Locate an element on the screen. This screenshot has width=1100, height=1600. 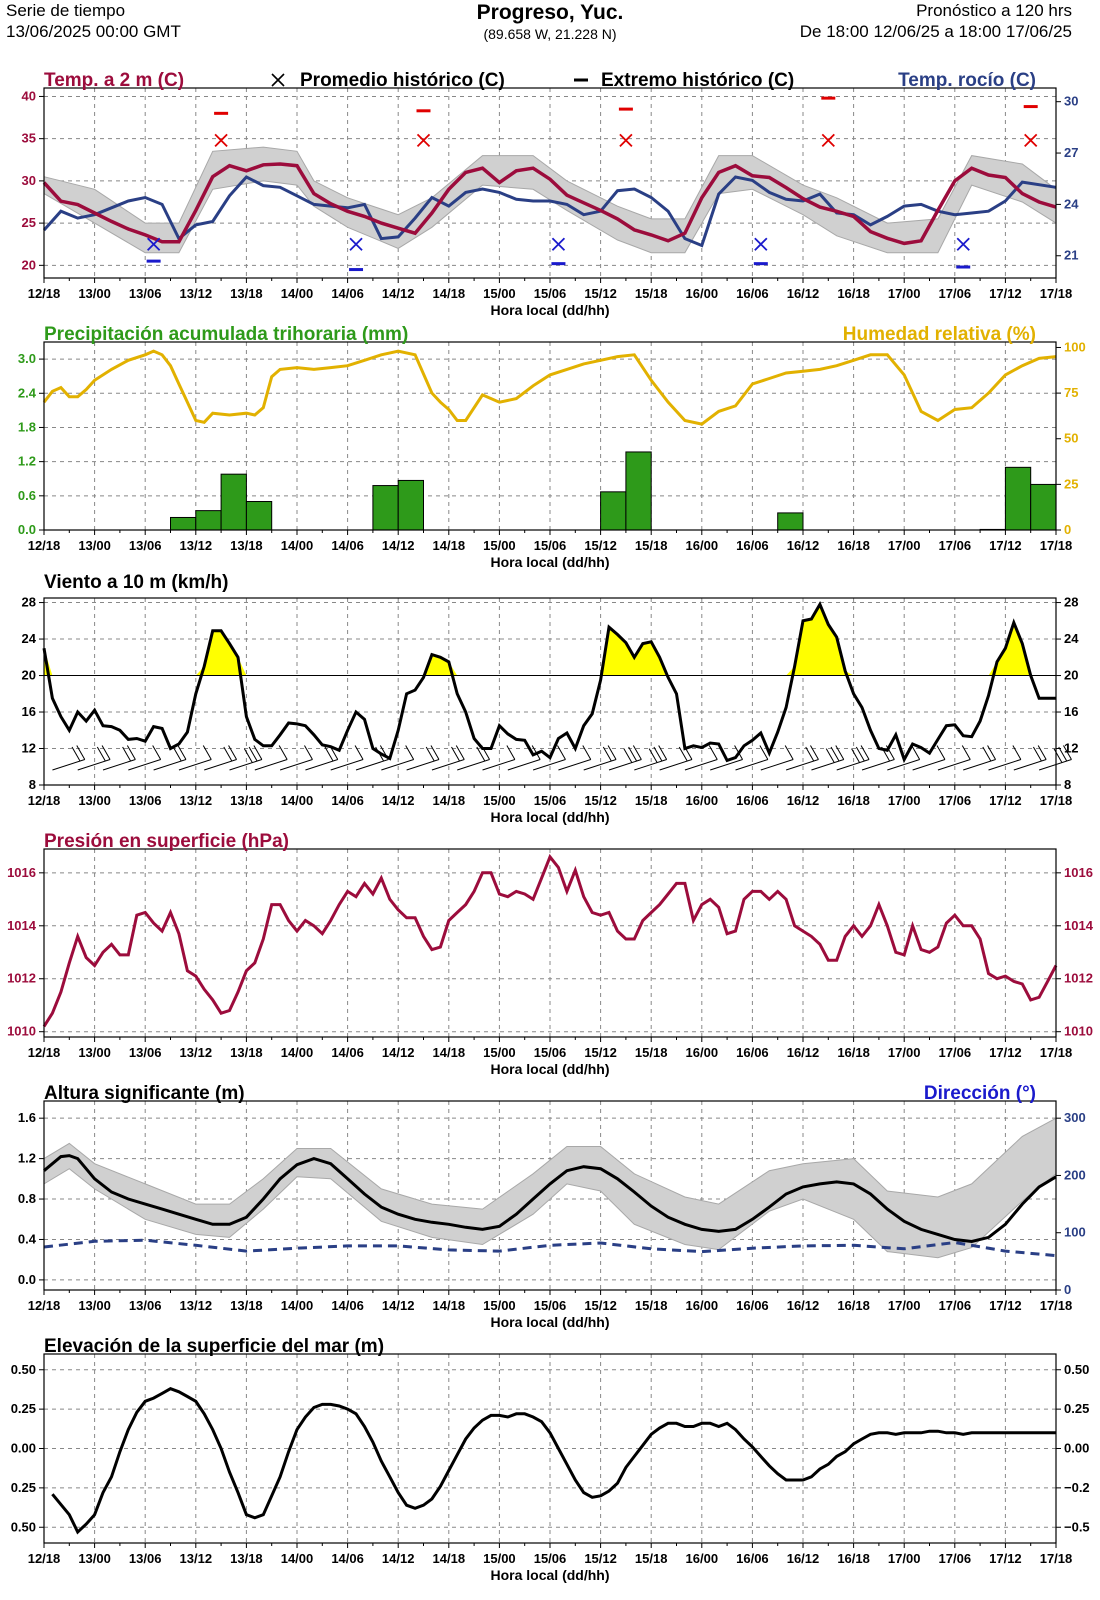
x-tick-label: 13/06 is located at coordinates (145, 1052).